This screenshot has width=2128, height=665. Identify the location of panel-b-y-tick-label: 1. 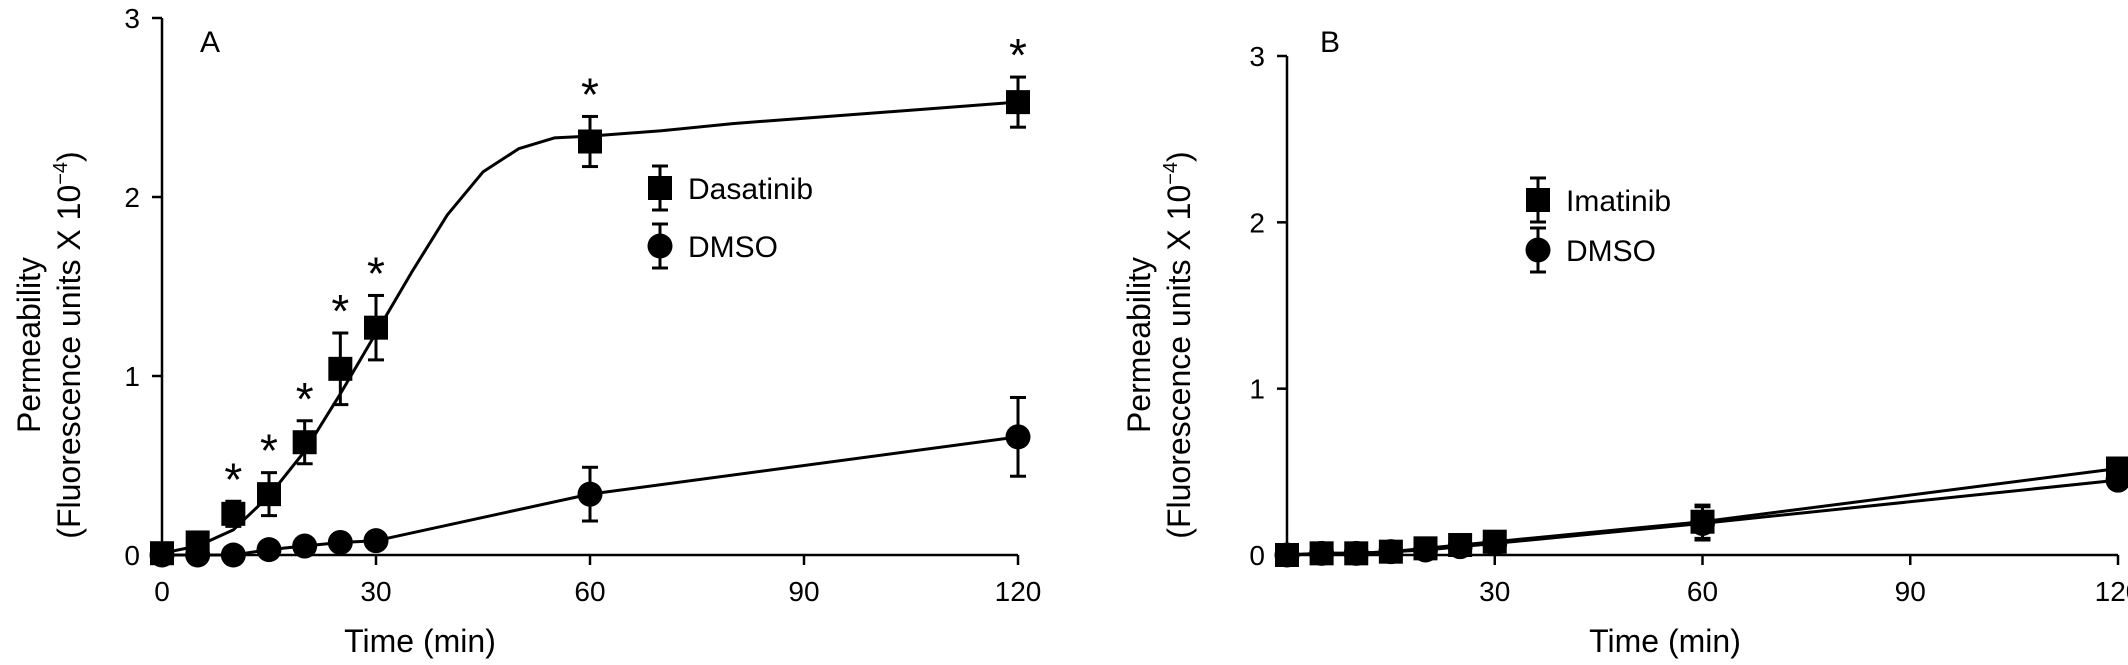
(1257, 389).